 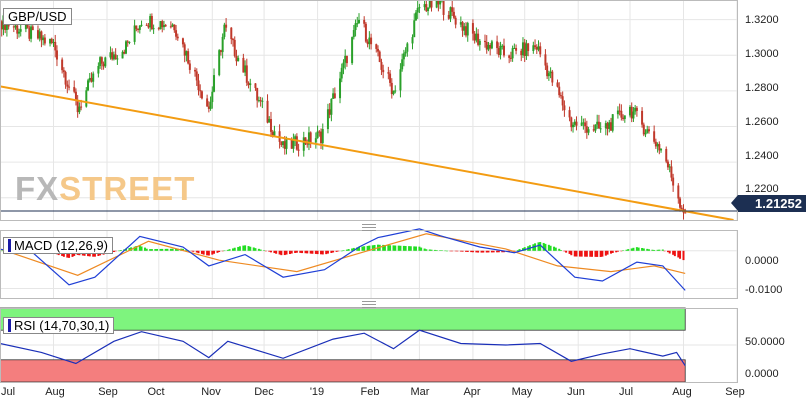 I want to click on macd-signal-line, so click(x=343, y=254).